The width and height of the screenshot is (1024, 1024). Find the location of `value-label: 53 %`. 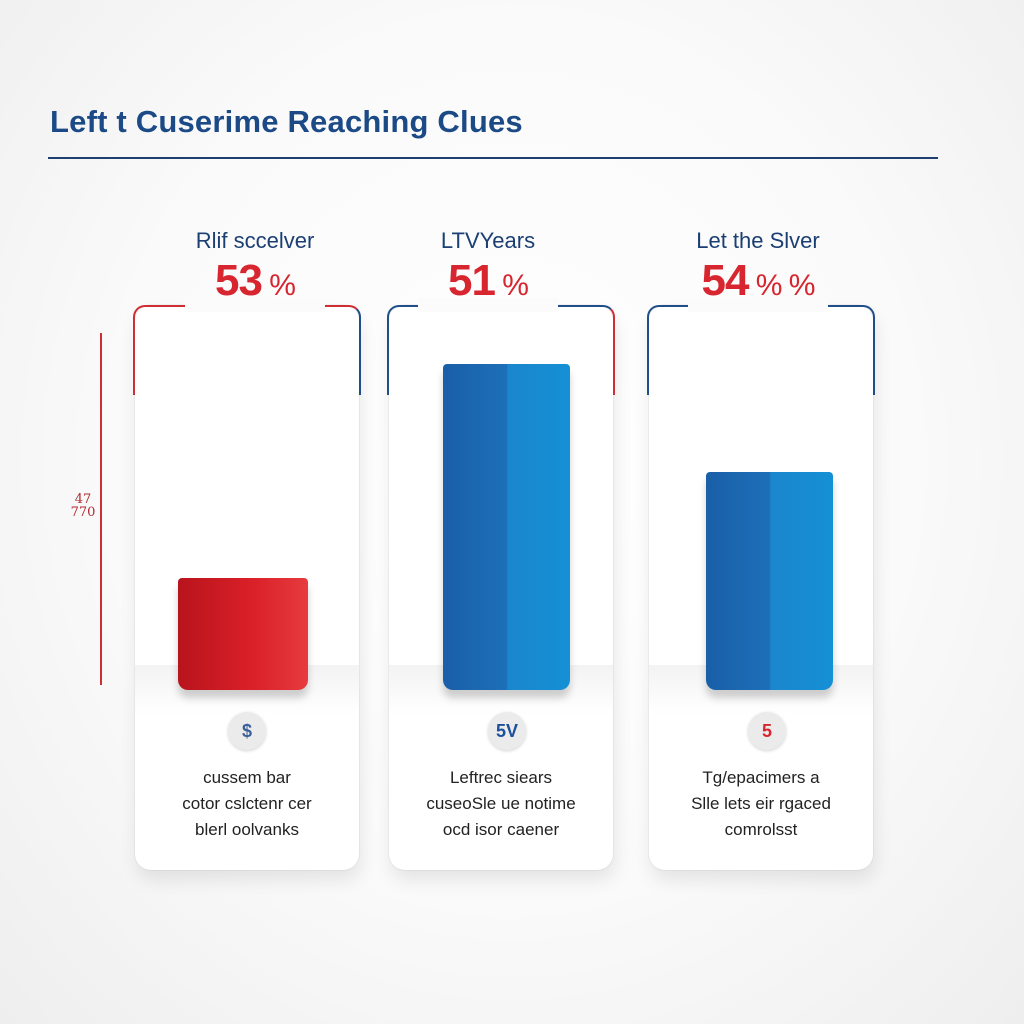

value-label: 53 % is located at coordinates (255, 281).